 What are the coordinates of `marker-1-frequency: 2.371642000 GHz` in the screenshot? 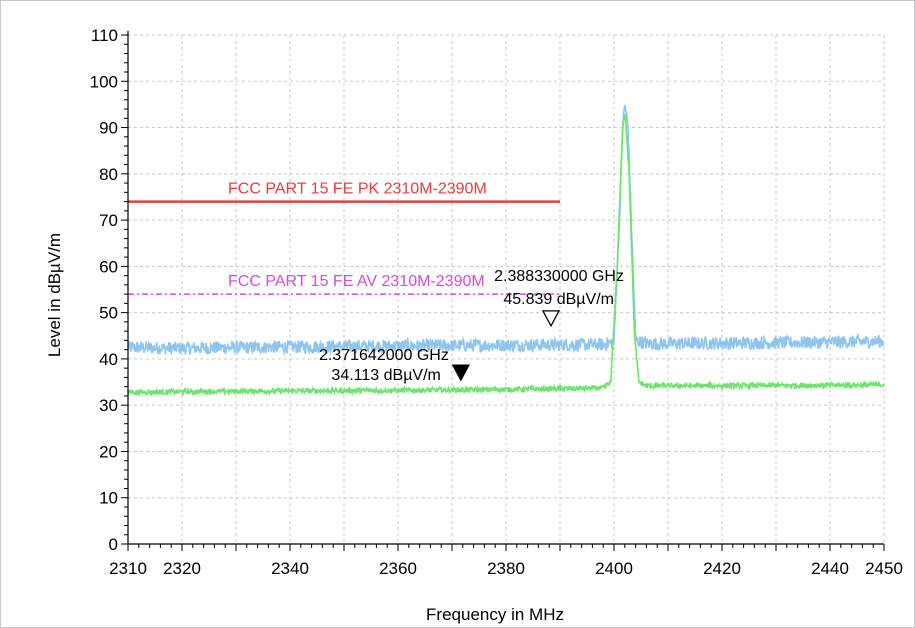 It's located at (384, 355).